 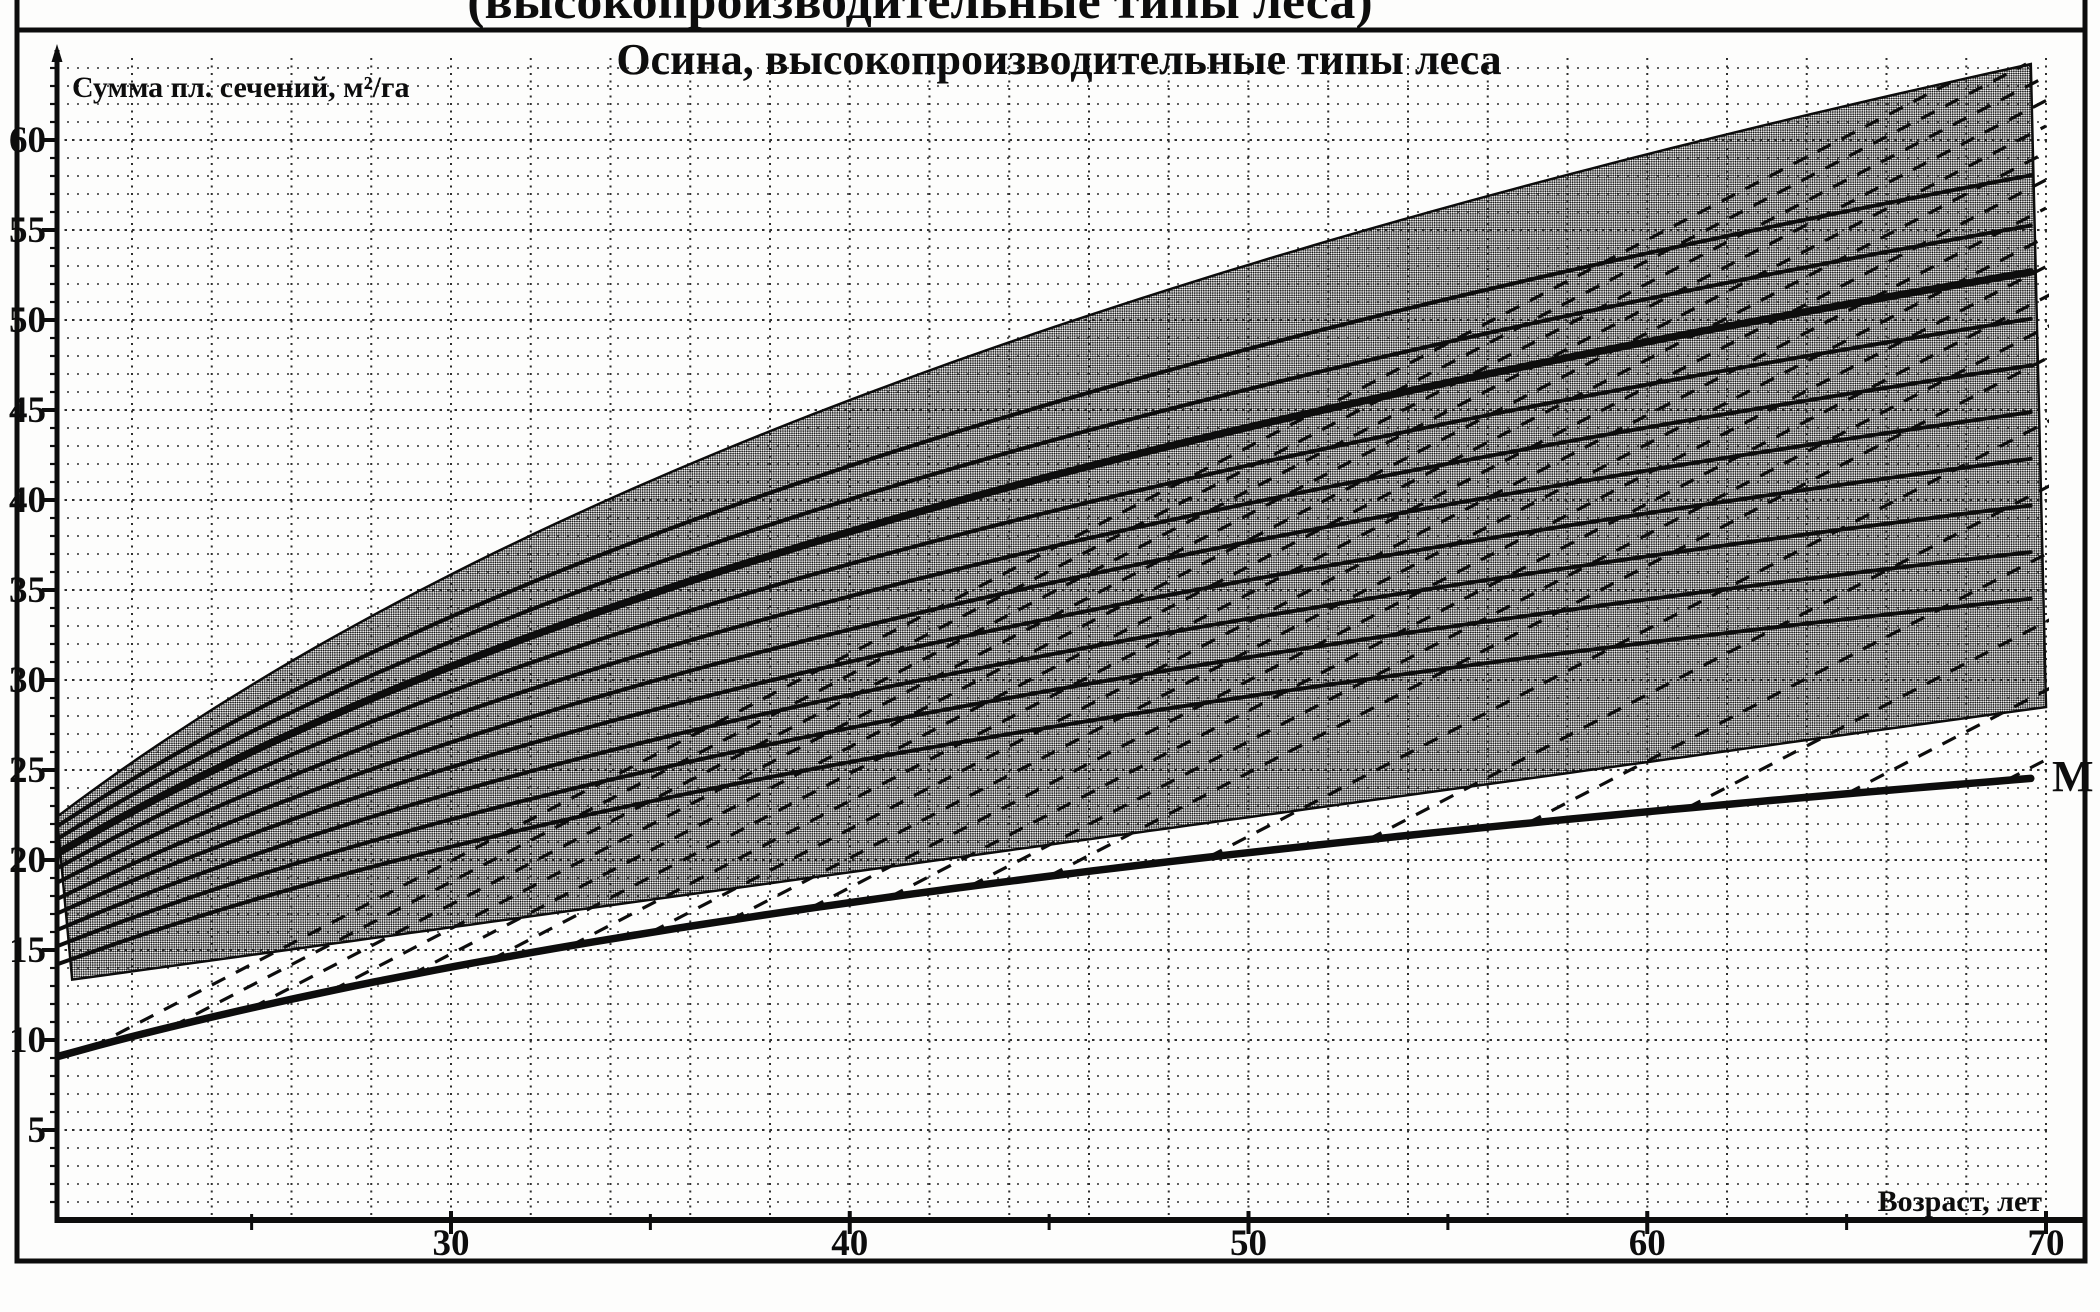 I want to click on y-tick-label: 30, so click(x=27, y=680).